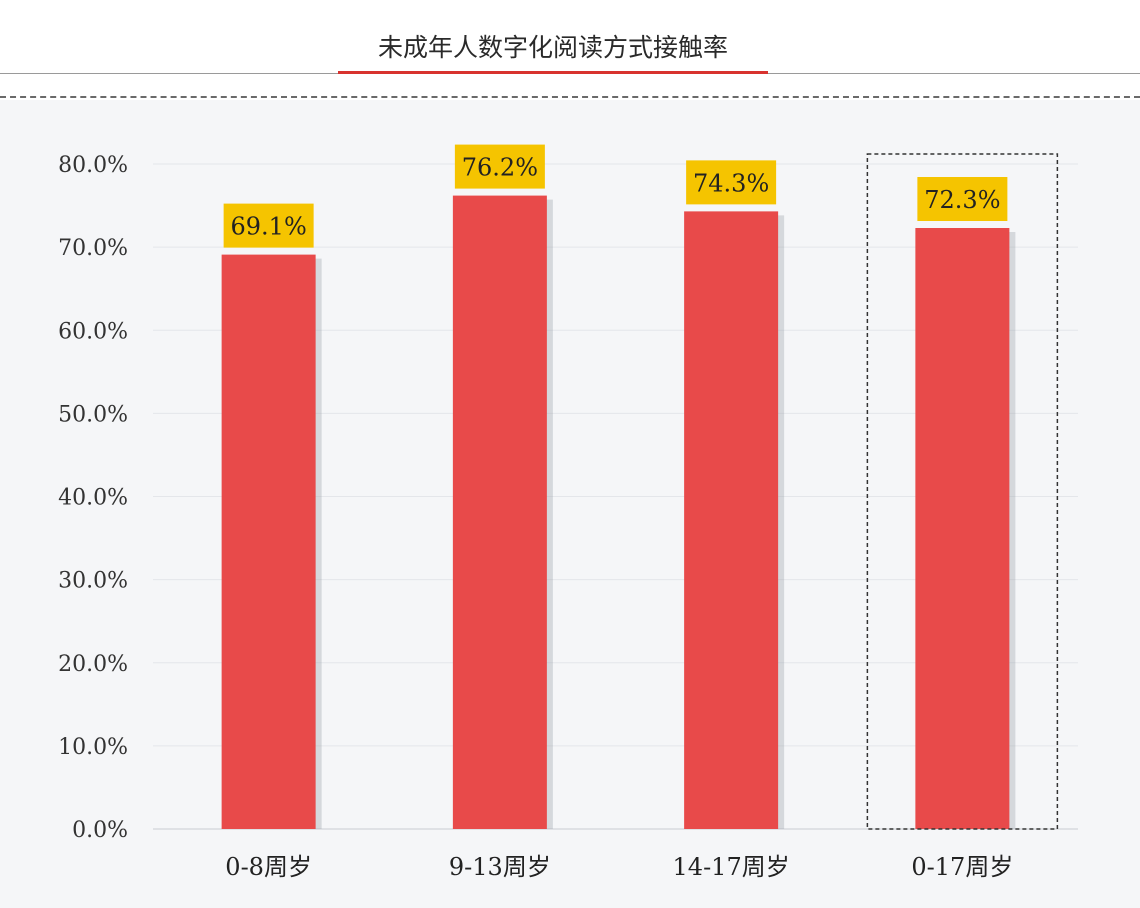 The height and width of the screenshot is (908, 1140). I want to click on data-label: 69.1%, so click(269, 227).